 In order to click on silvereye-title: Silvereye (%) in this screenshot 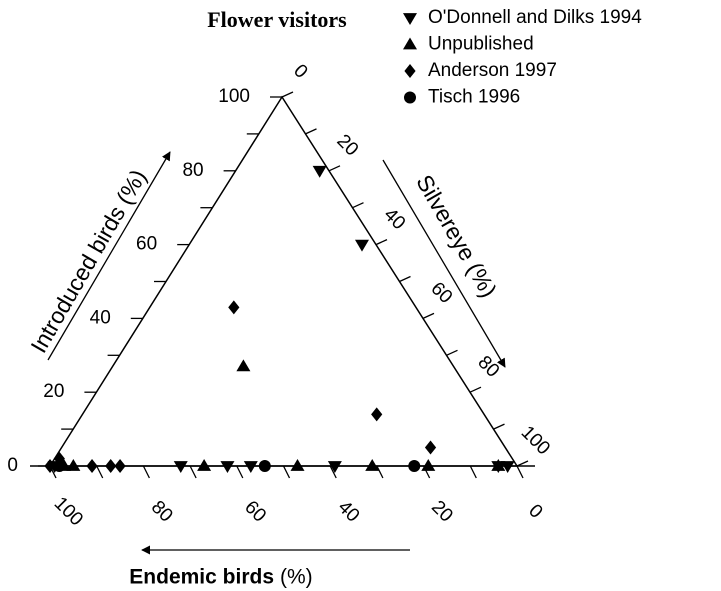, I will do `click(456, 235)`.